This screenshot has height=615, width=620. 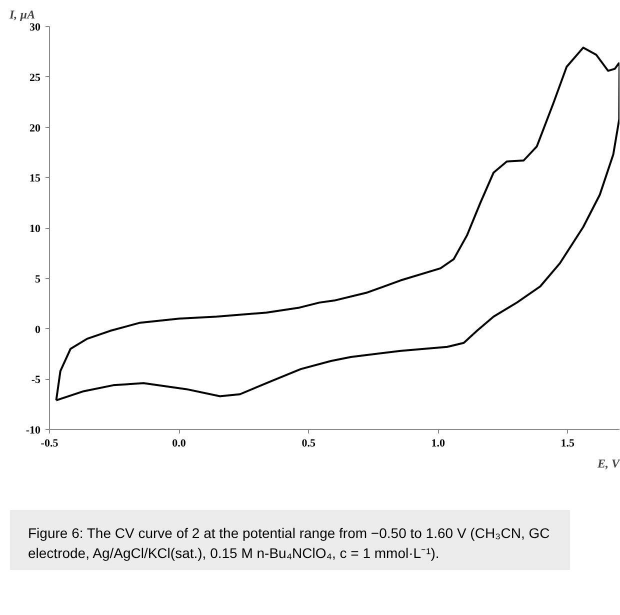 I want to click on y-tick-label: -10, so click(x=33, y=430).